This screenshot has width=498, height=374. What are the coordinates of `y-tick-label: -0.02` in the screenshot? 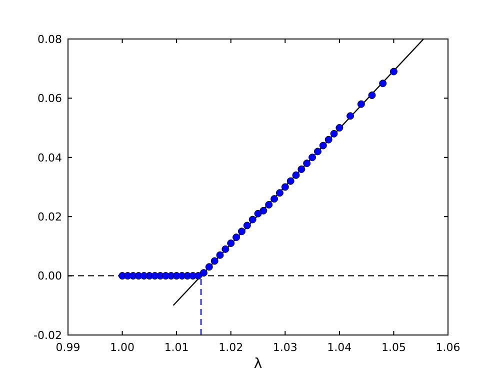 It's located at (48, 335).